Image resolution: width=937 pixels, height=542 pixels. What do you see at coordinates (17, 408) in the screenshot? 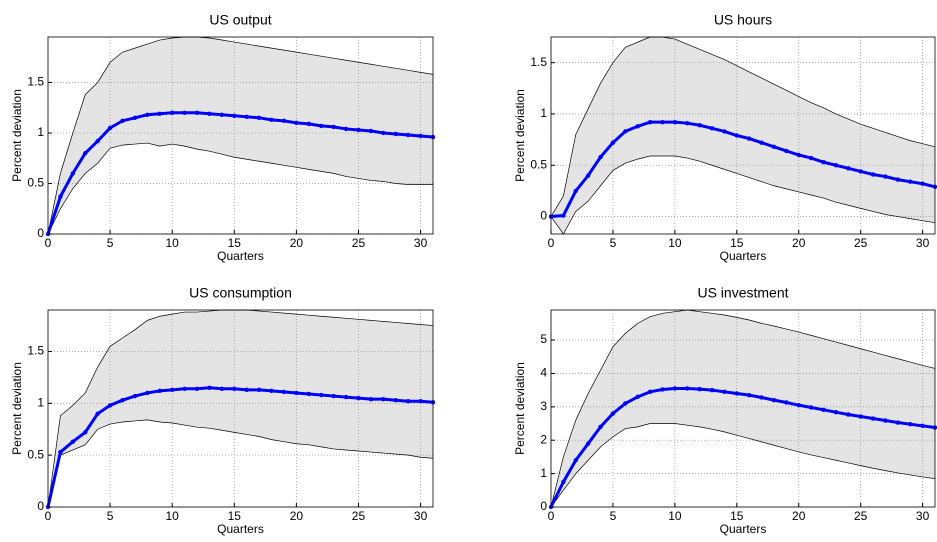
I see `y-axis-label: Percent deviation` at bounding box center [17, 408].